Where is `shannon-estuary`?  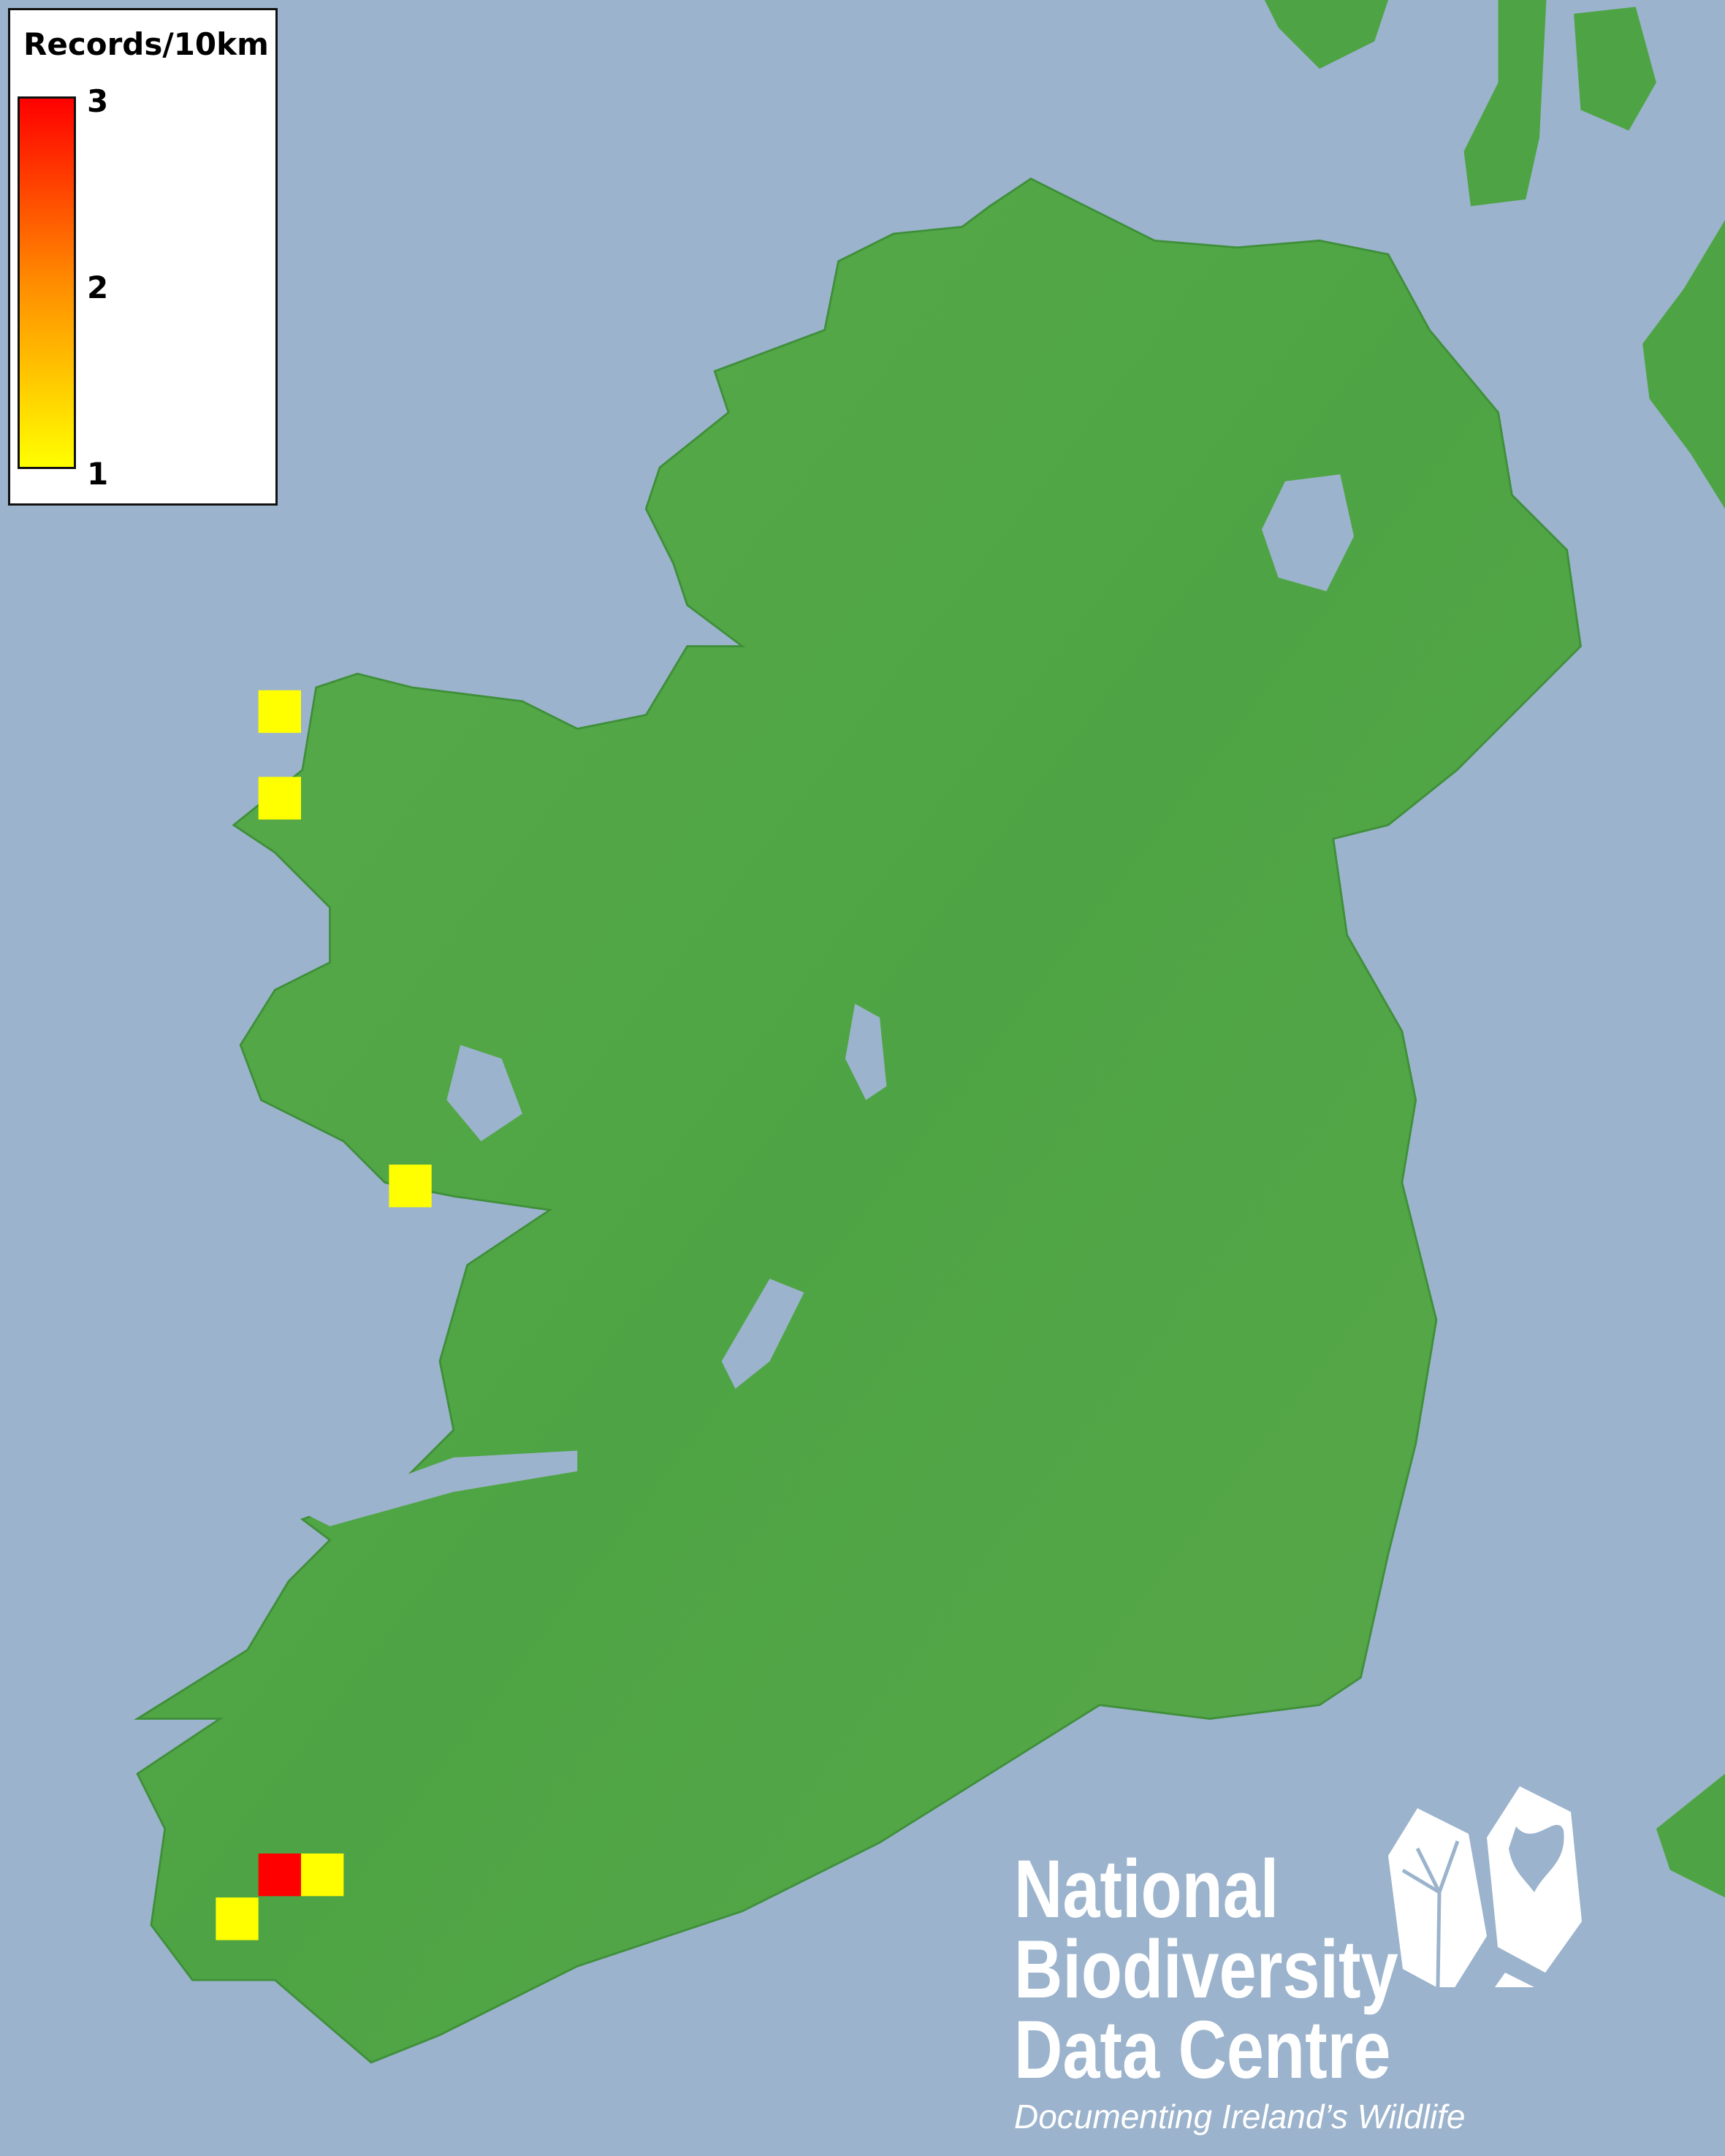 shannon-estuary is located at coordinates (440, 1488).